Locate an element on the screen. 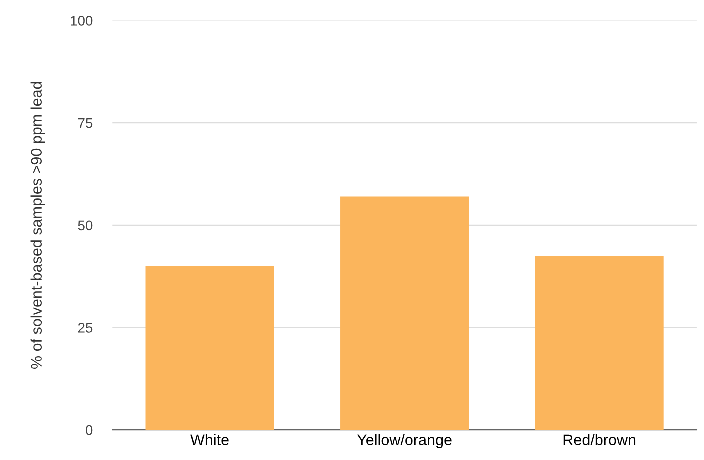  x-tick-label: Yellow/orange is located at coordinates (404, 441).